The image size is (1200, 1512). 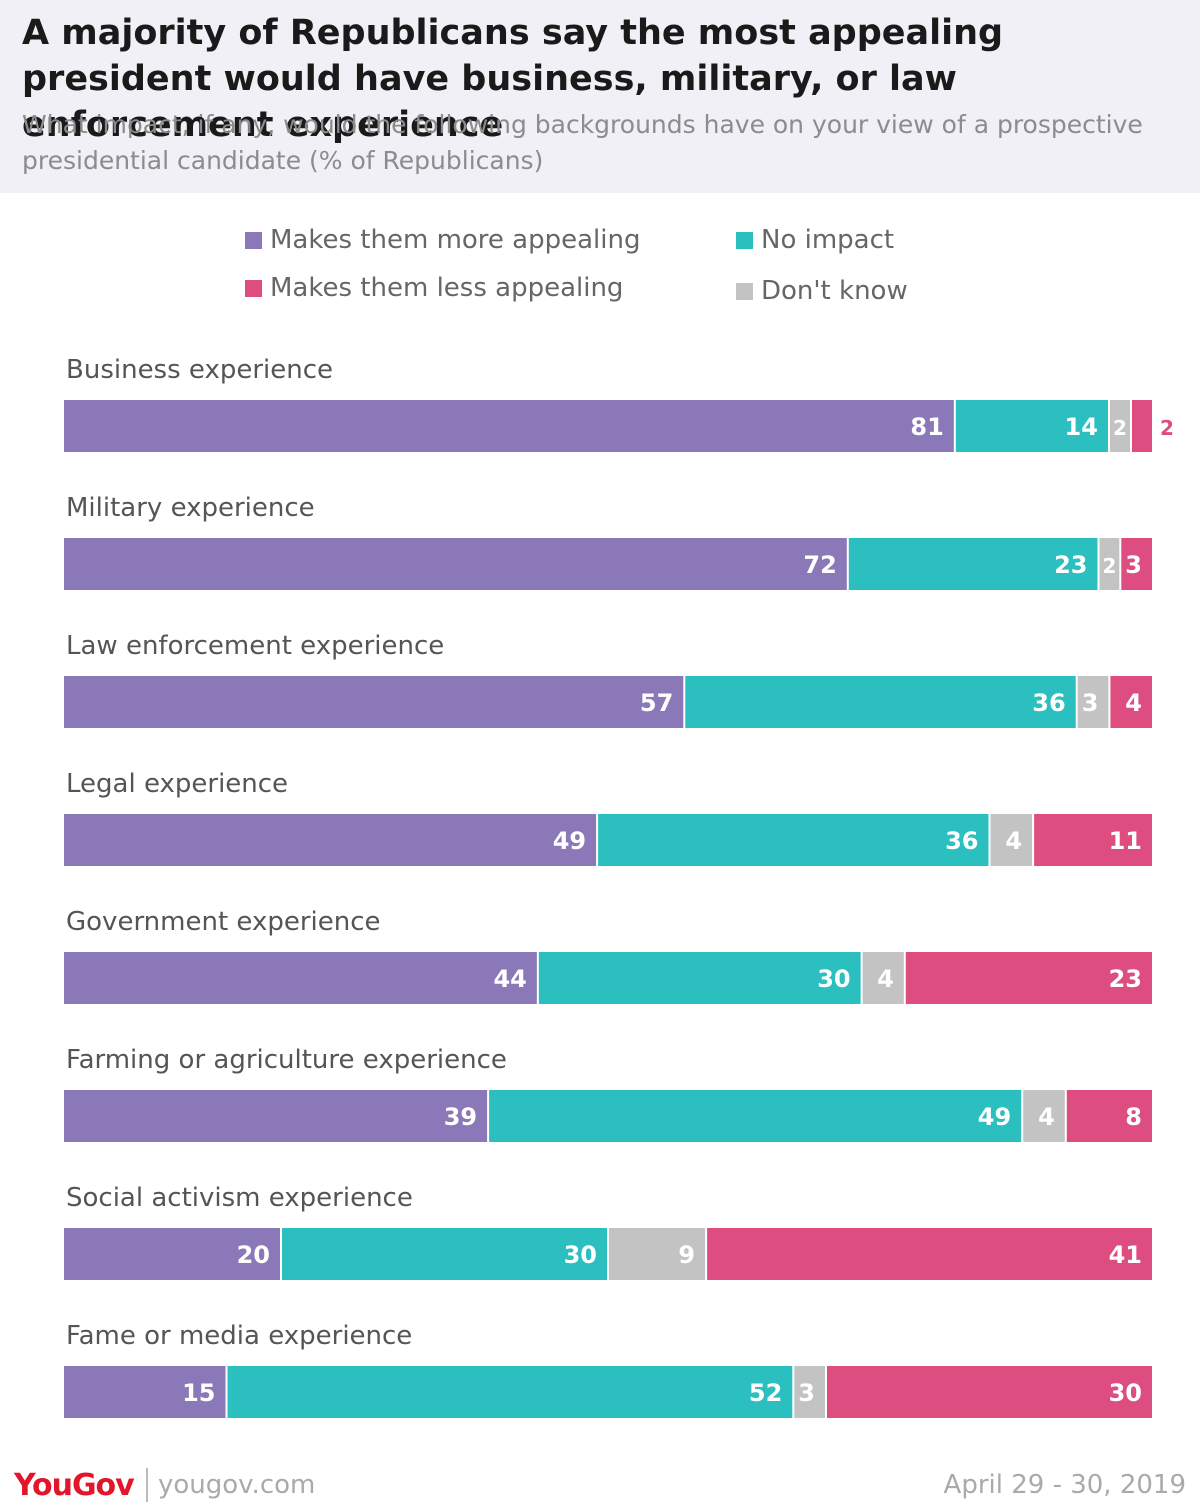 I want to click on legend-label-less-appealing: Makes them less appealing, so click(x=447, y=288).